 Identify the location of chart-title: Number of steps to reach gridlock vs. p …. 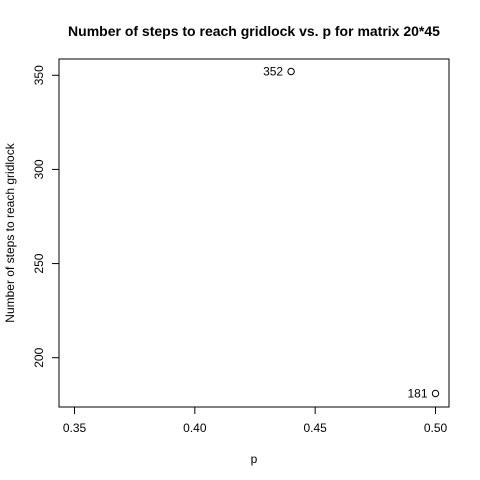
(254, 31).